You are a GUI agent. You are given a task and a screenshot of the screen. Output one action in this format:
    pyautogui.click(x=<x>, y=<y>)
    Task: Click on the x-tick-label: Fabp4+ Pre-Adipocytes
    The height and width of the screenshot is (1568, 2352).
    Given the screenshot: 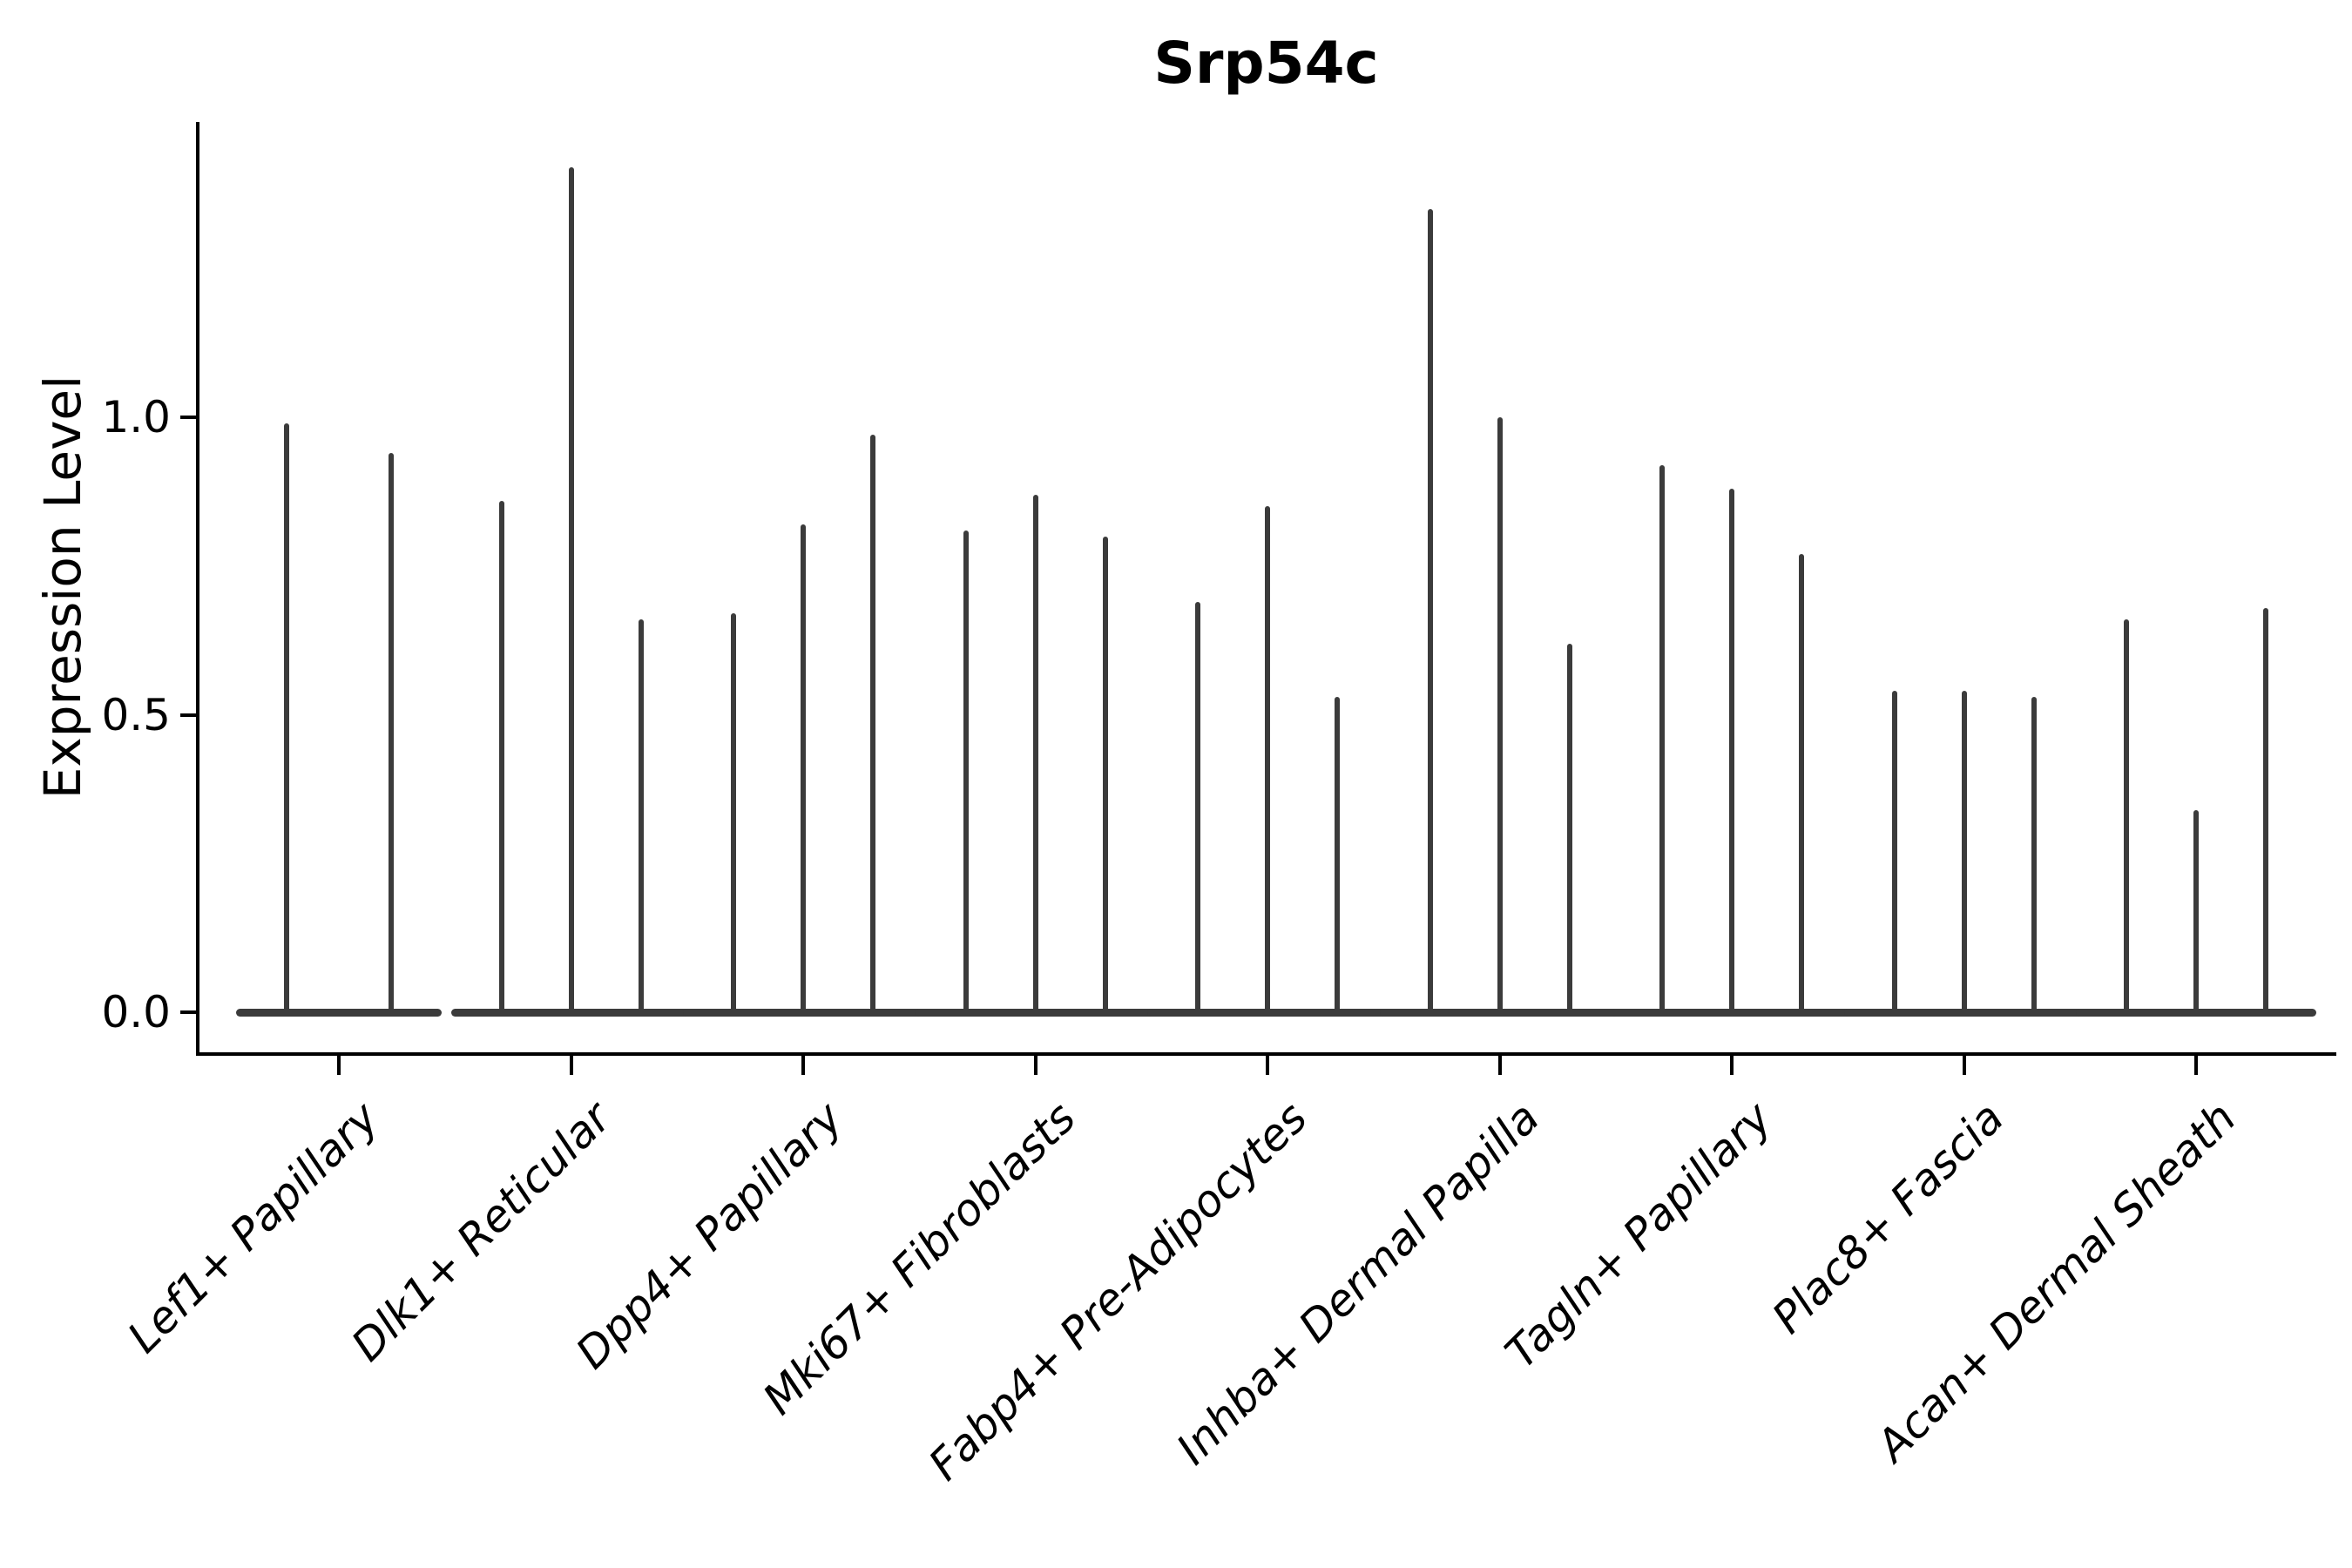 What is the action you would take?
    pyautogui.click(x=1118, y=1291)
    